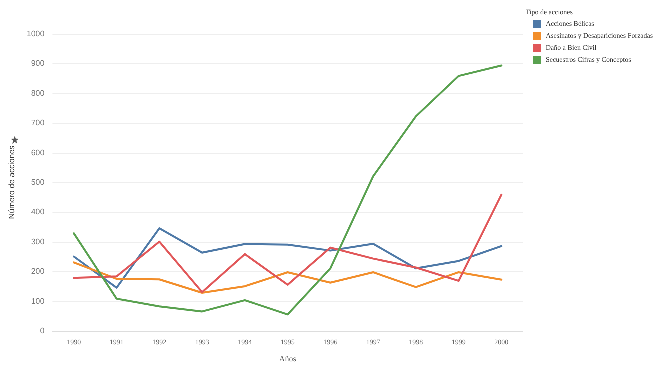 This screenshot has width=656, height=370. Describe the element at coordinates (38, 93) in the screenshot. I see `y-tick-label: 800` at that location.